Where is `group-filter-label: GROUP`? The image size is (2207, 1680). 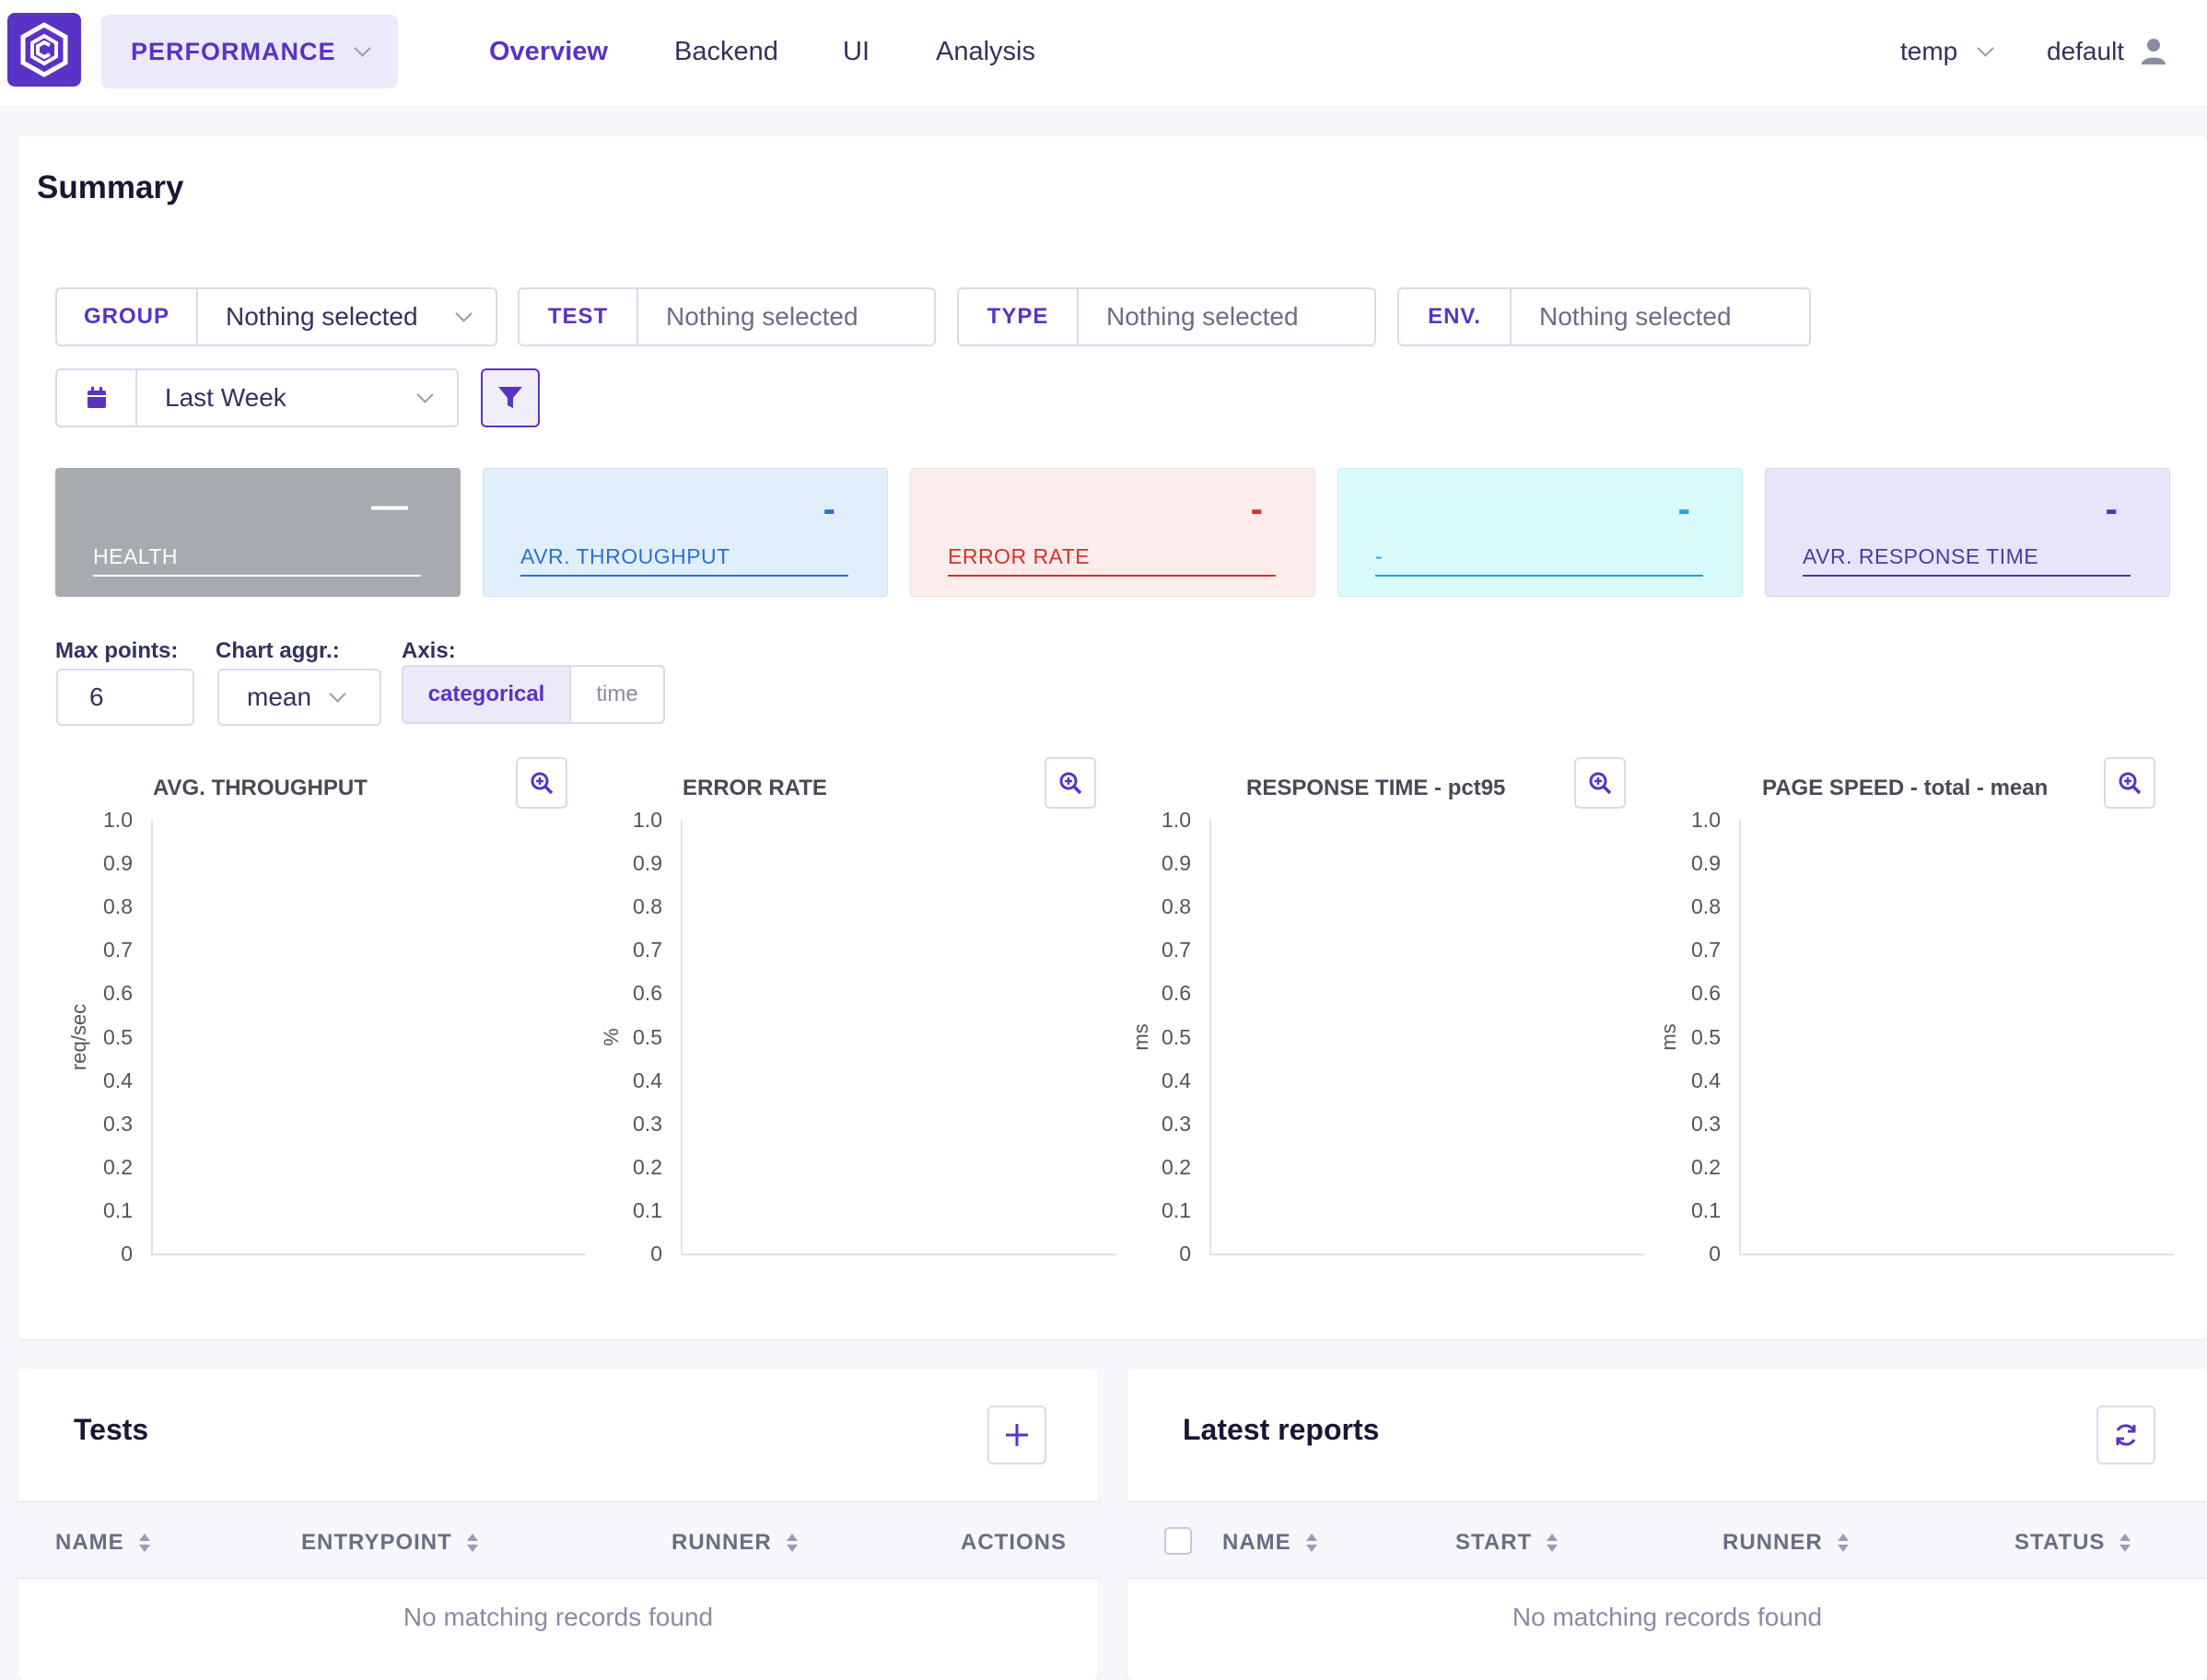 group-filter-label: GROUP is located at coordinates (127, 316).